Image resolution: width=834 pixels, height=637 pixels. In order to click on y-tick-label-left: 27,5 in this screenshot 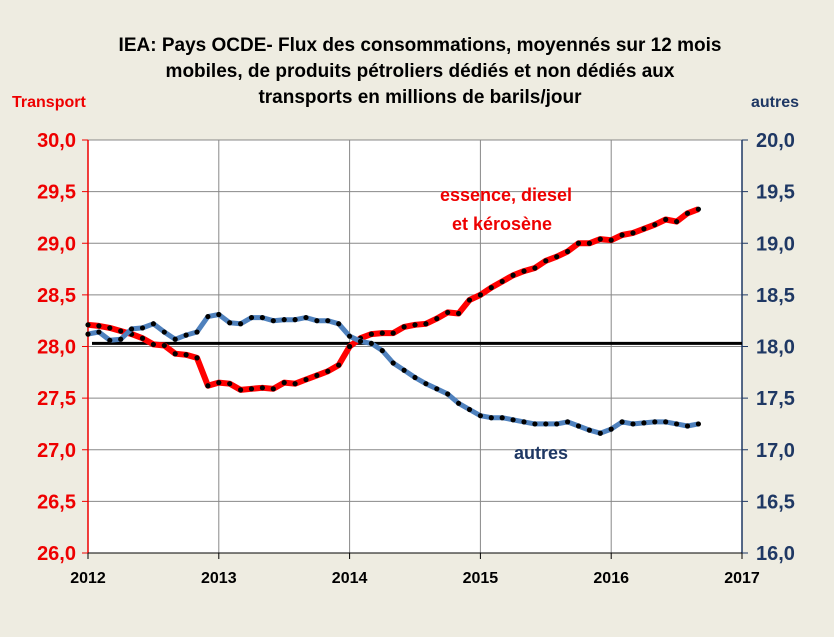, I will do `click(56, 399)`.